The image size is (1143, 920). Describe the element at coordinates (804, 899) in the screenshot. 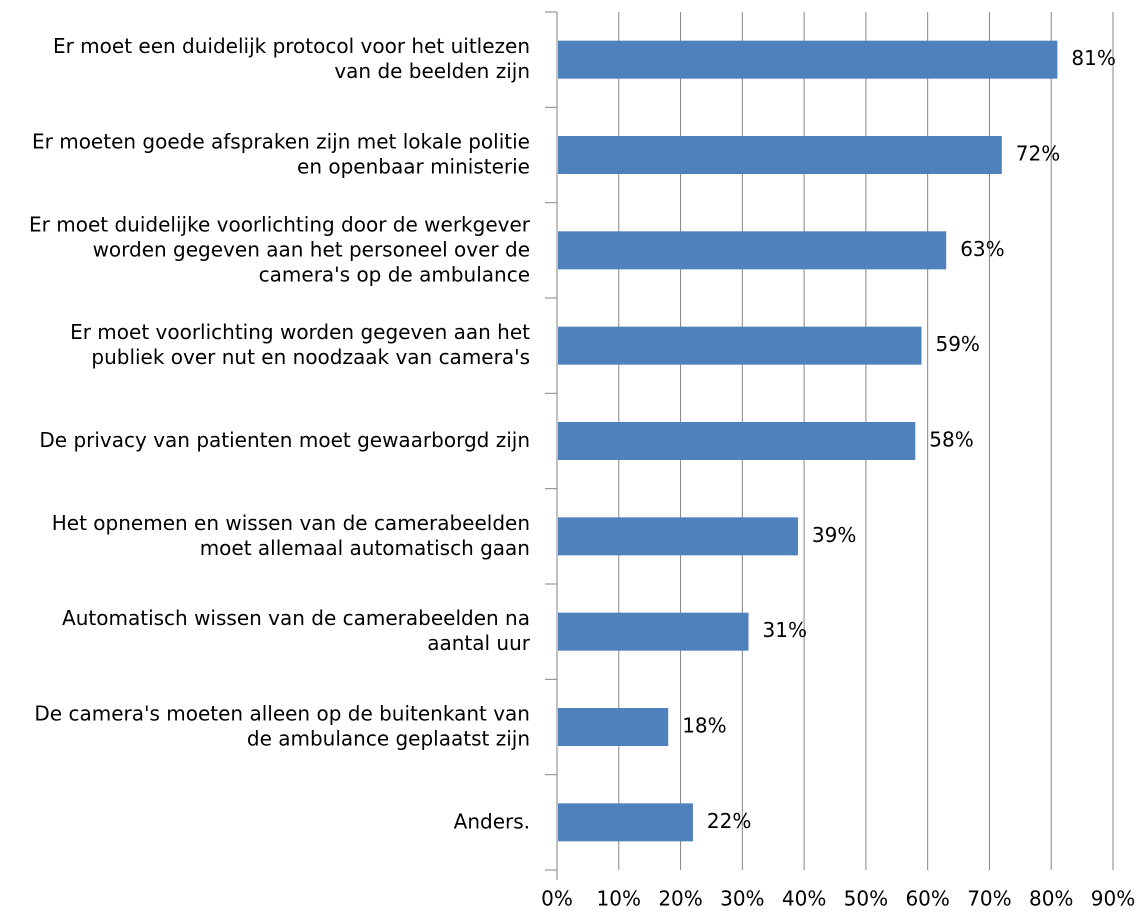

I see `x-tick-label: 40%` at that location.